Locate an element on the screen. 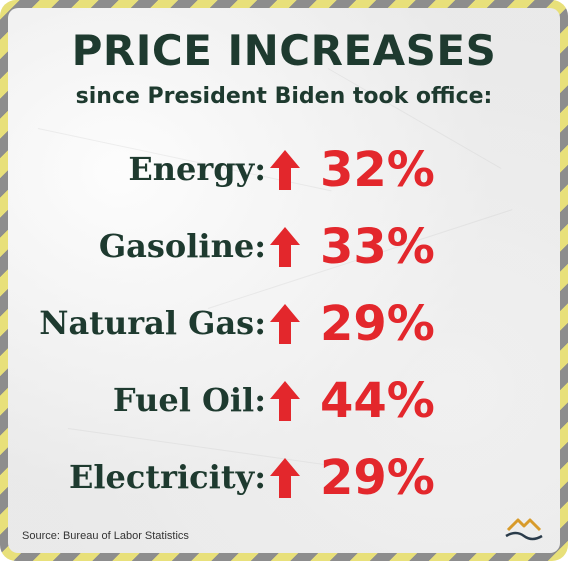 This screenshot has height=561, width=568. page-title: PRICE INCREASES is located at coordinates (284, 50).